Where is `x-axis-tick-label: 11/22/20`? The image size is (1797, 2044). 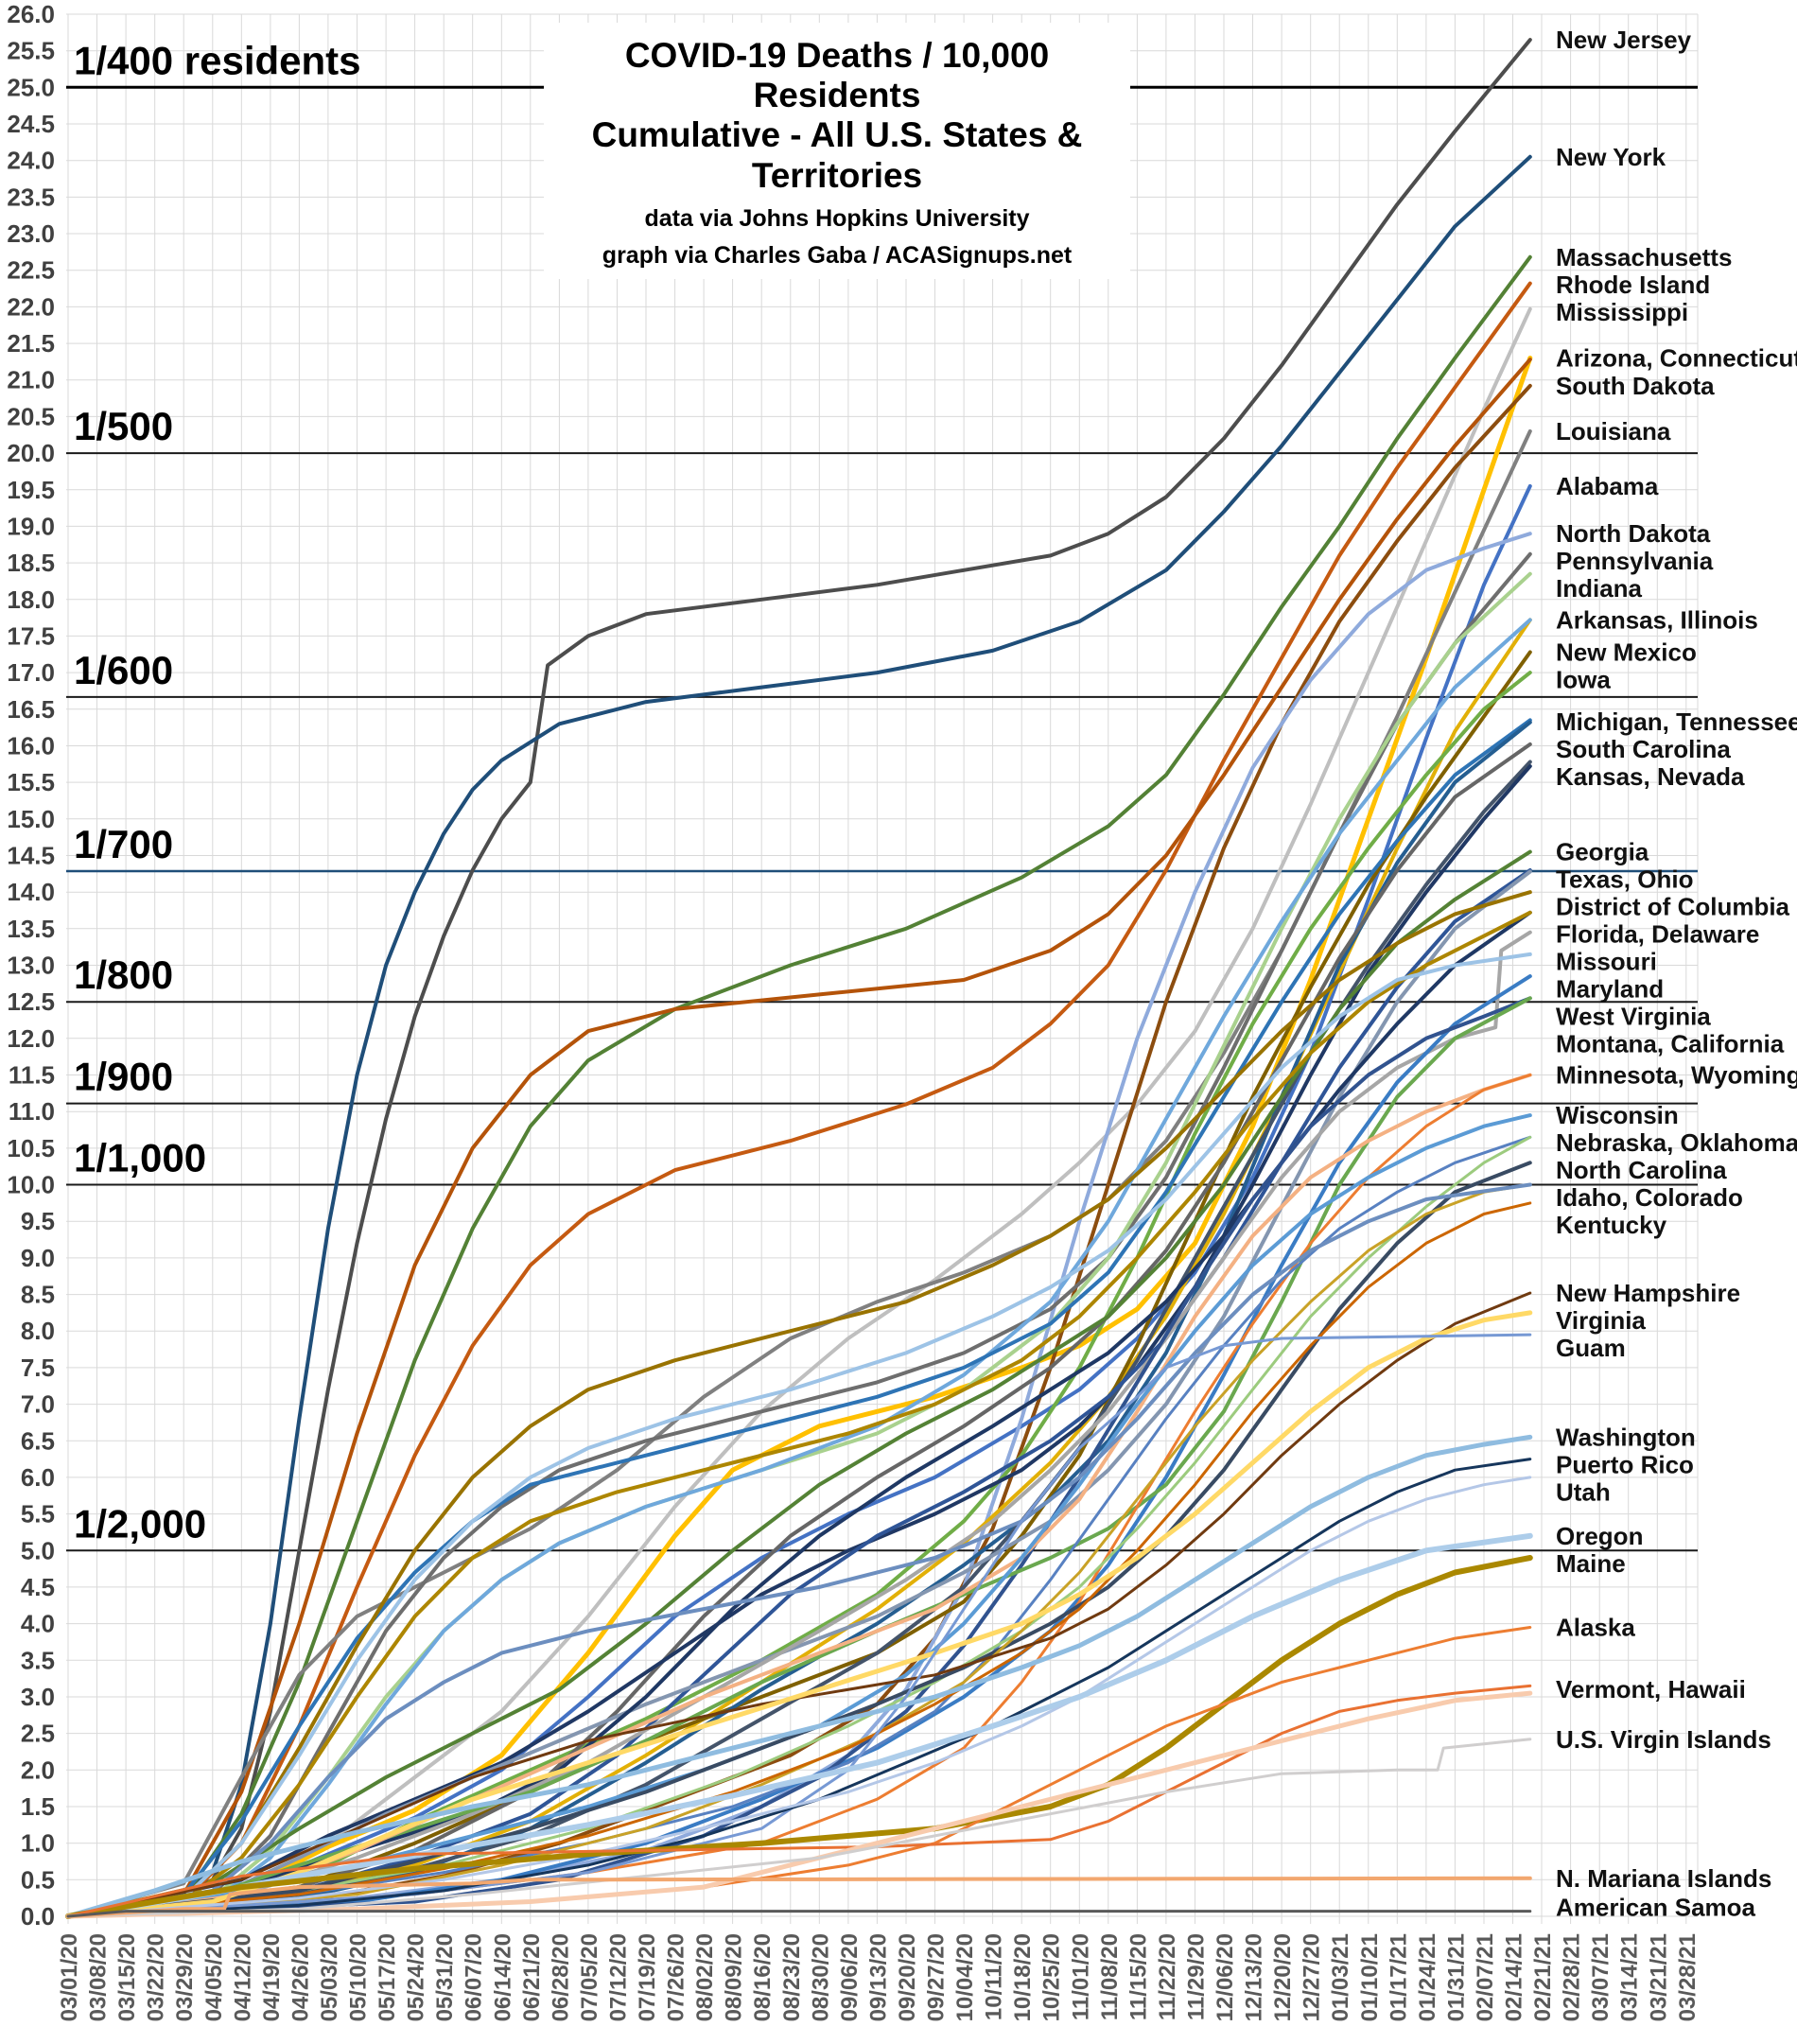 x-axis-tick-label: 11/22/20 is located at coordinates (1167, 1976).